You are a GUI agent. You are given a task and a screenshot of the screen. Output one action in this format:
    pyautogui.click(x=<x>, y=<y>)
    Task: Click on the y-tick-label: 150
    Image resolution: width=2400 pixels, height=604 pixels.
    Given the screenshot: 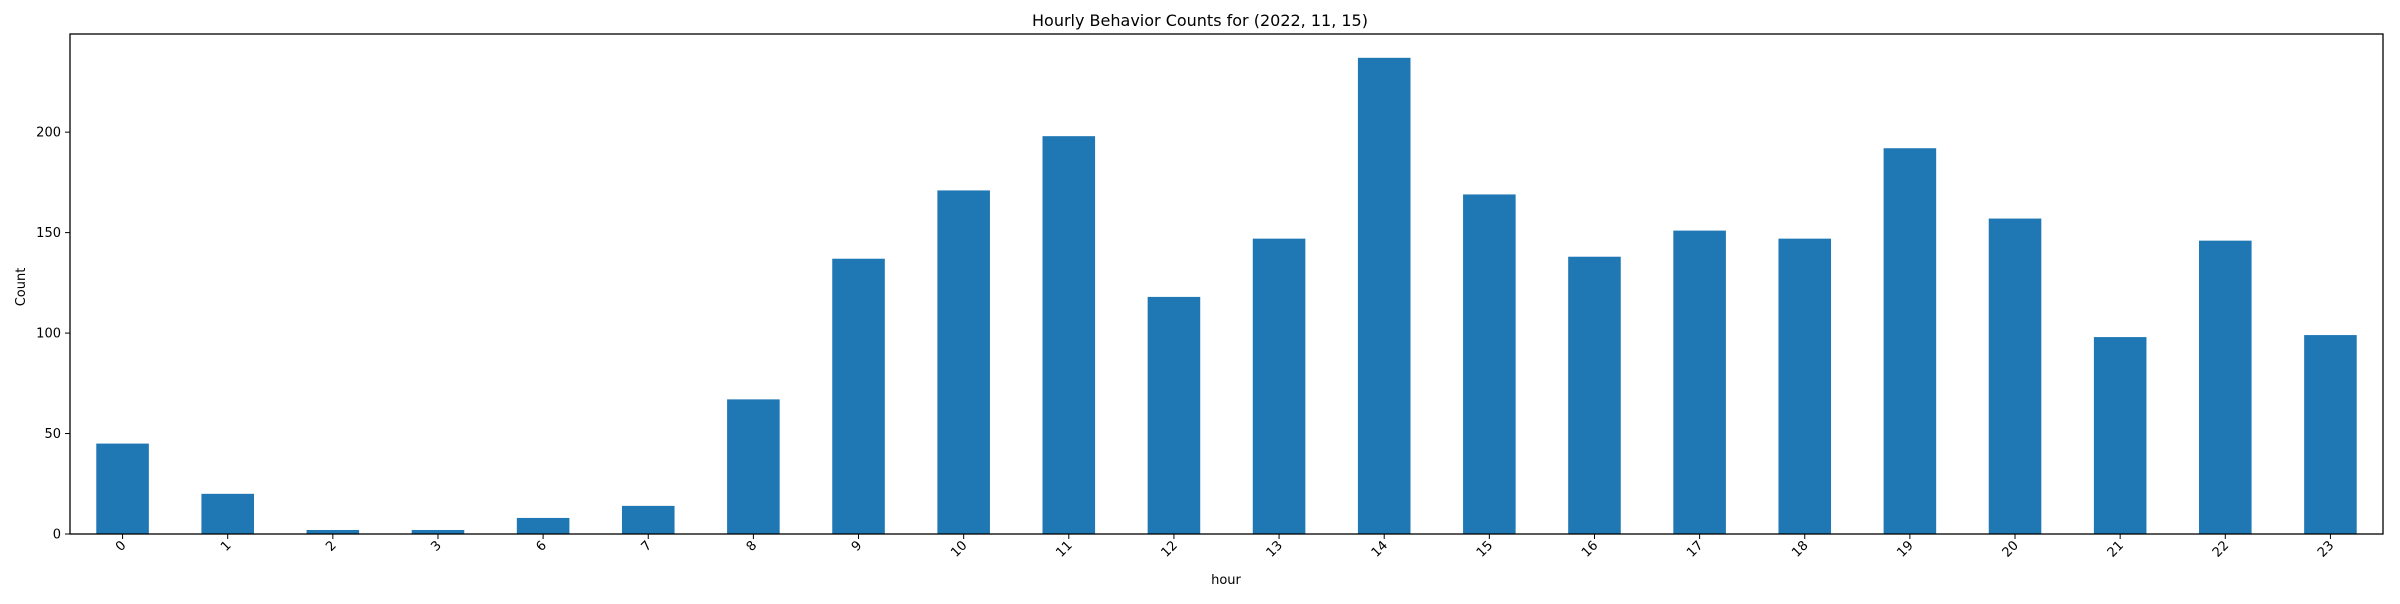 What is the action you would take?
    pyautogui.click(x=48, y=233)
    